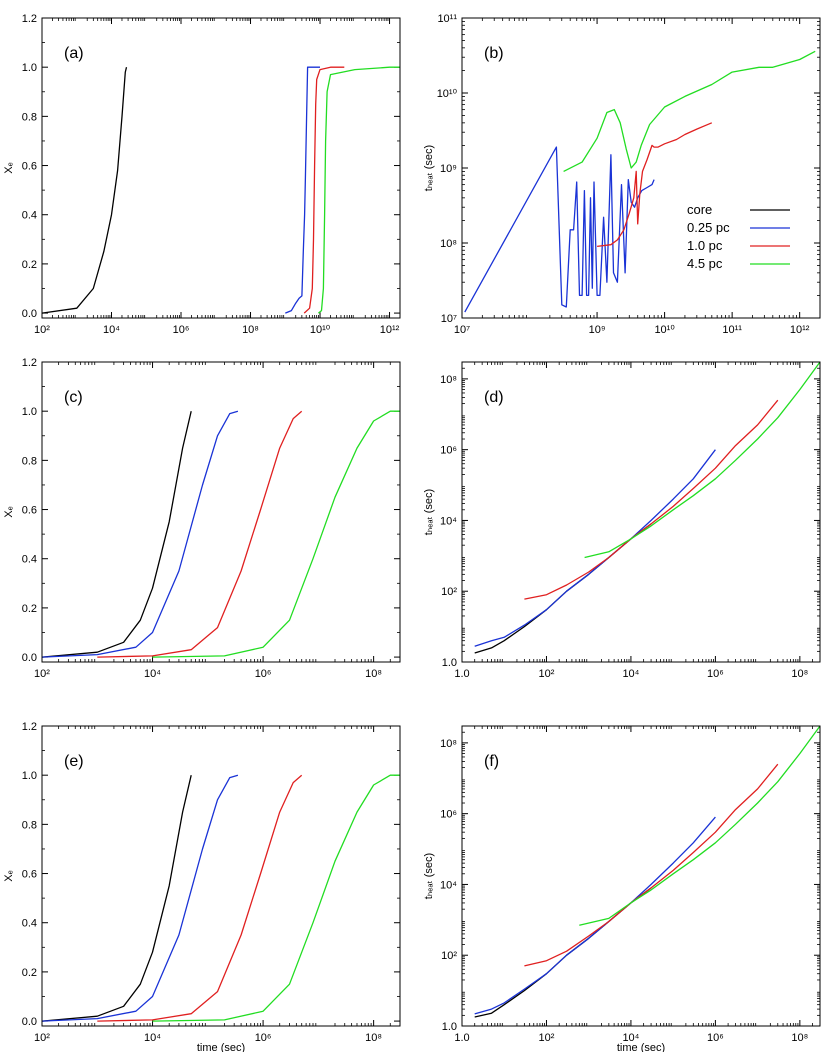  Describe the element at coordinates (74, 53) in the screenshot. I see `panel-label: (a)` at that location.